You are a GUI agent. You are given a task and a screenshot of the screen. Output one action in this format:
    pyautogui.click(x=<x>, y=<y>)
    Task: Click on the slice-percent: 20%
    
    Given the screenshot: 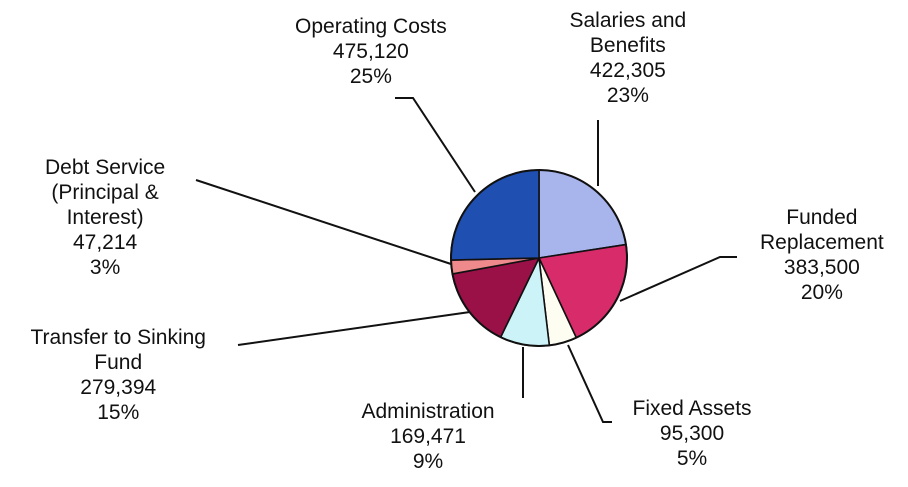 What is the action you would take?
    pyautogui.click(x=821, y=292)
    